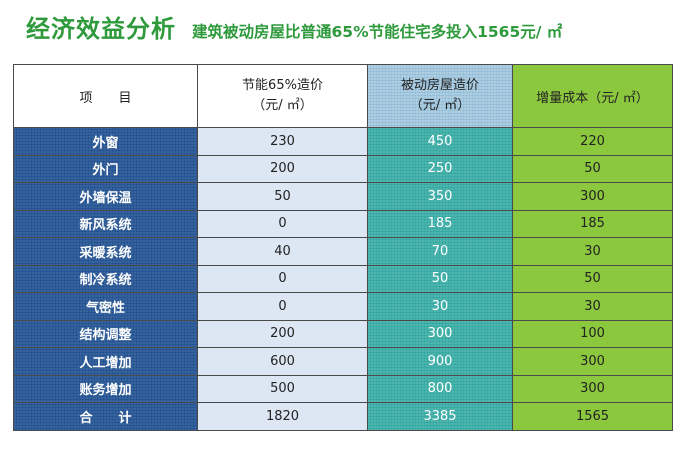 This screenshot has width=693, height=455. Describe the element at coordinates (440, 96) in the screenshot. I see `header-passive-cost: 被动房屋造价 （元/ ㎡）` at that location.